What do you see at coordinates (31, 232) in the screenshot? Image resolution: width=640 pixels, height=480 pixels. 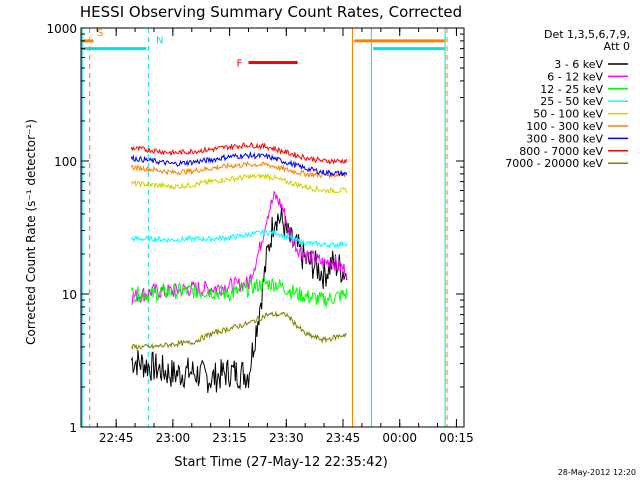 I see `y-axis-label: Corrected Count Rate (s⁻¹ detector⁻¹)` at bounding box center [31, 232].